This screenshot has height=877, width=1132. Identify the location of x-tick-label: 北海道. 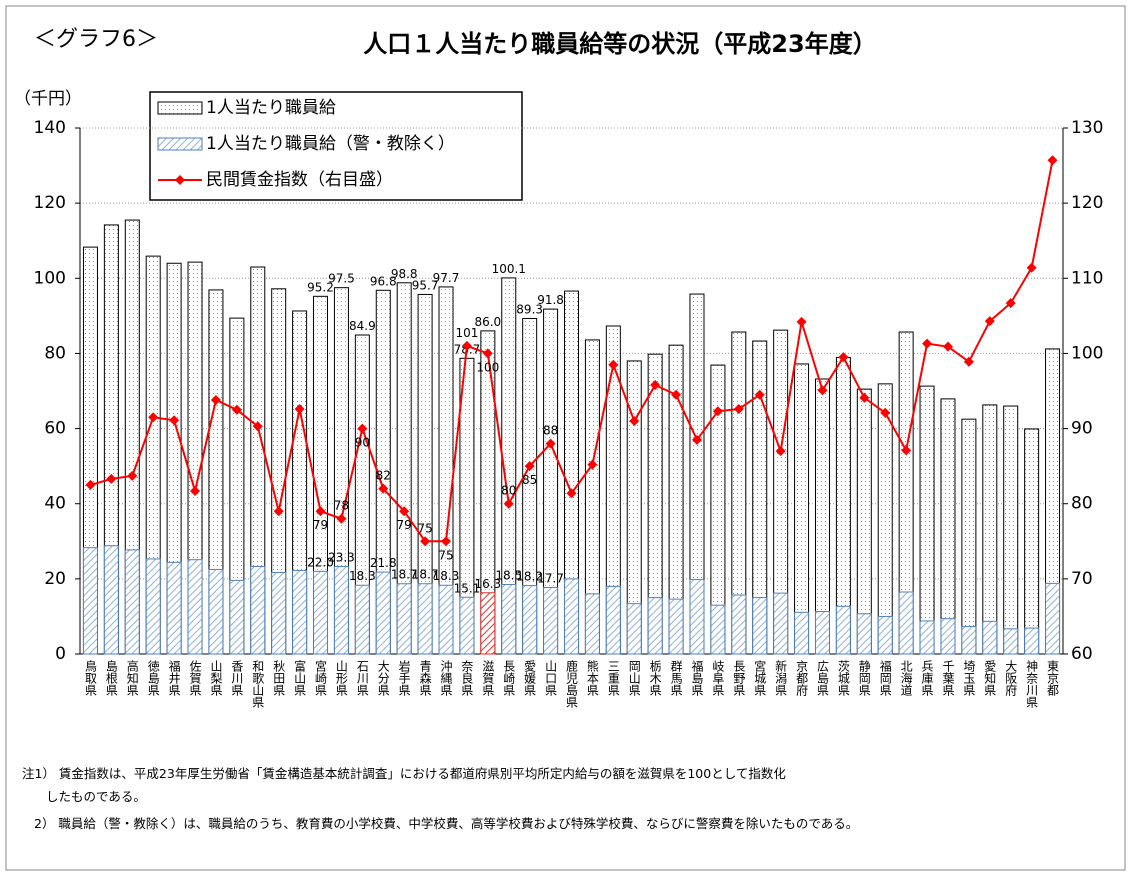
(906, 678).